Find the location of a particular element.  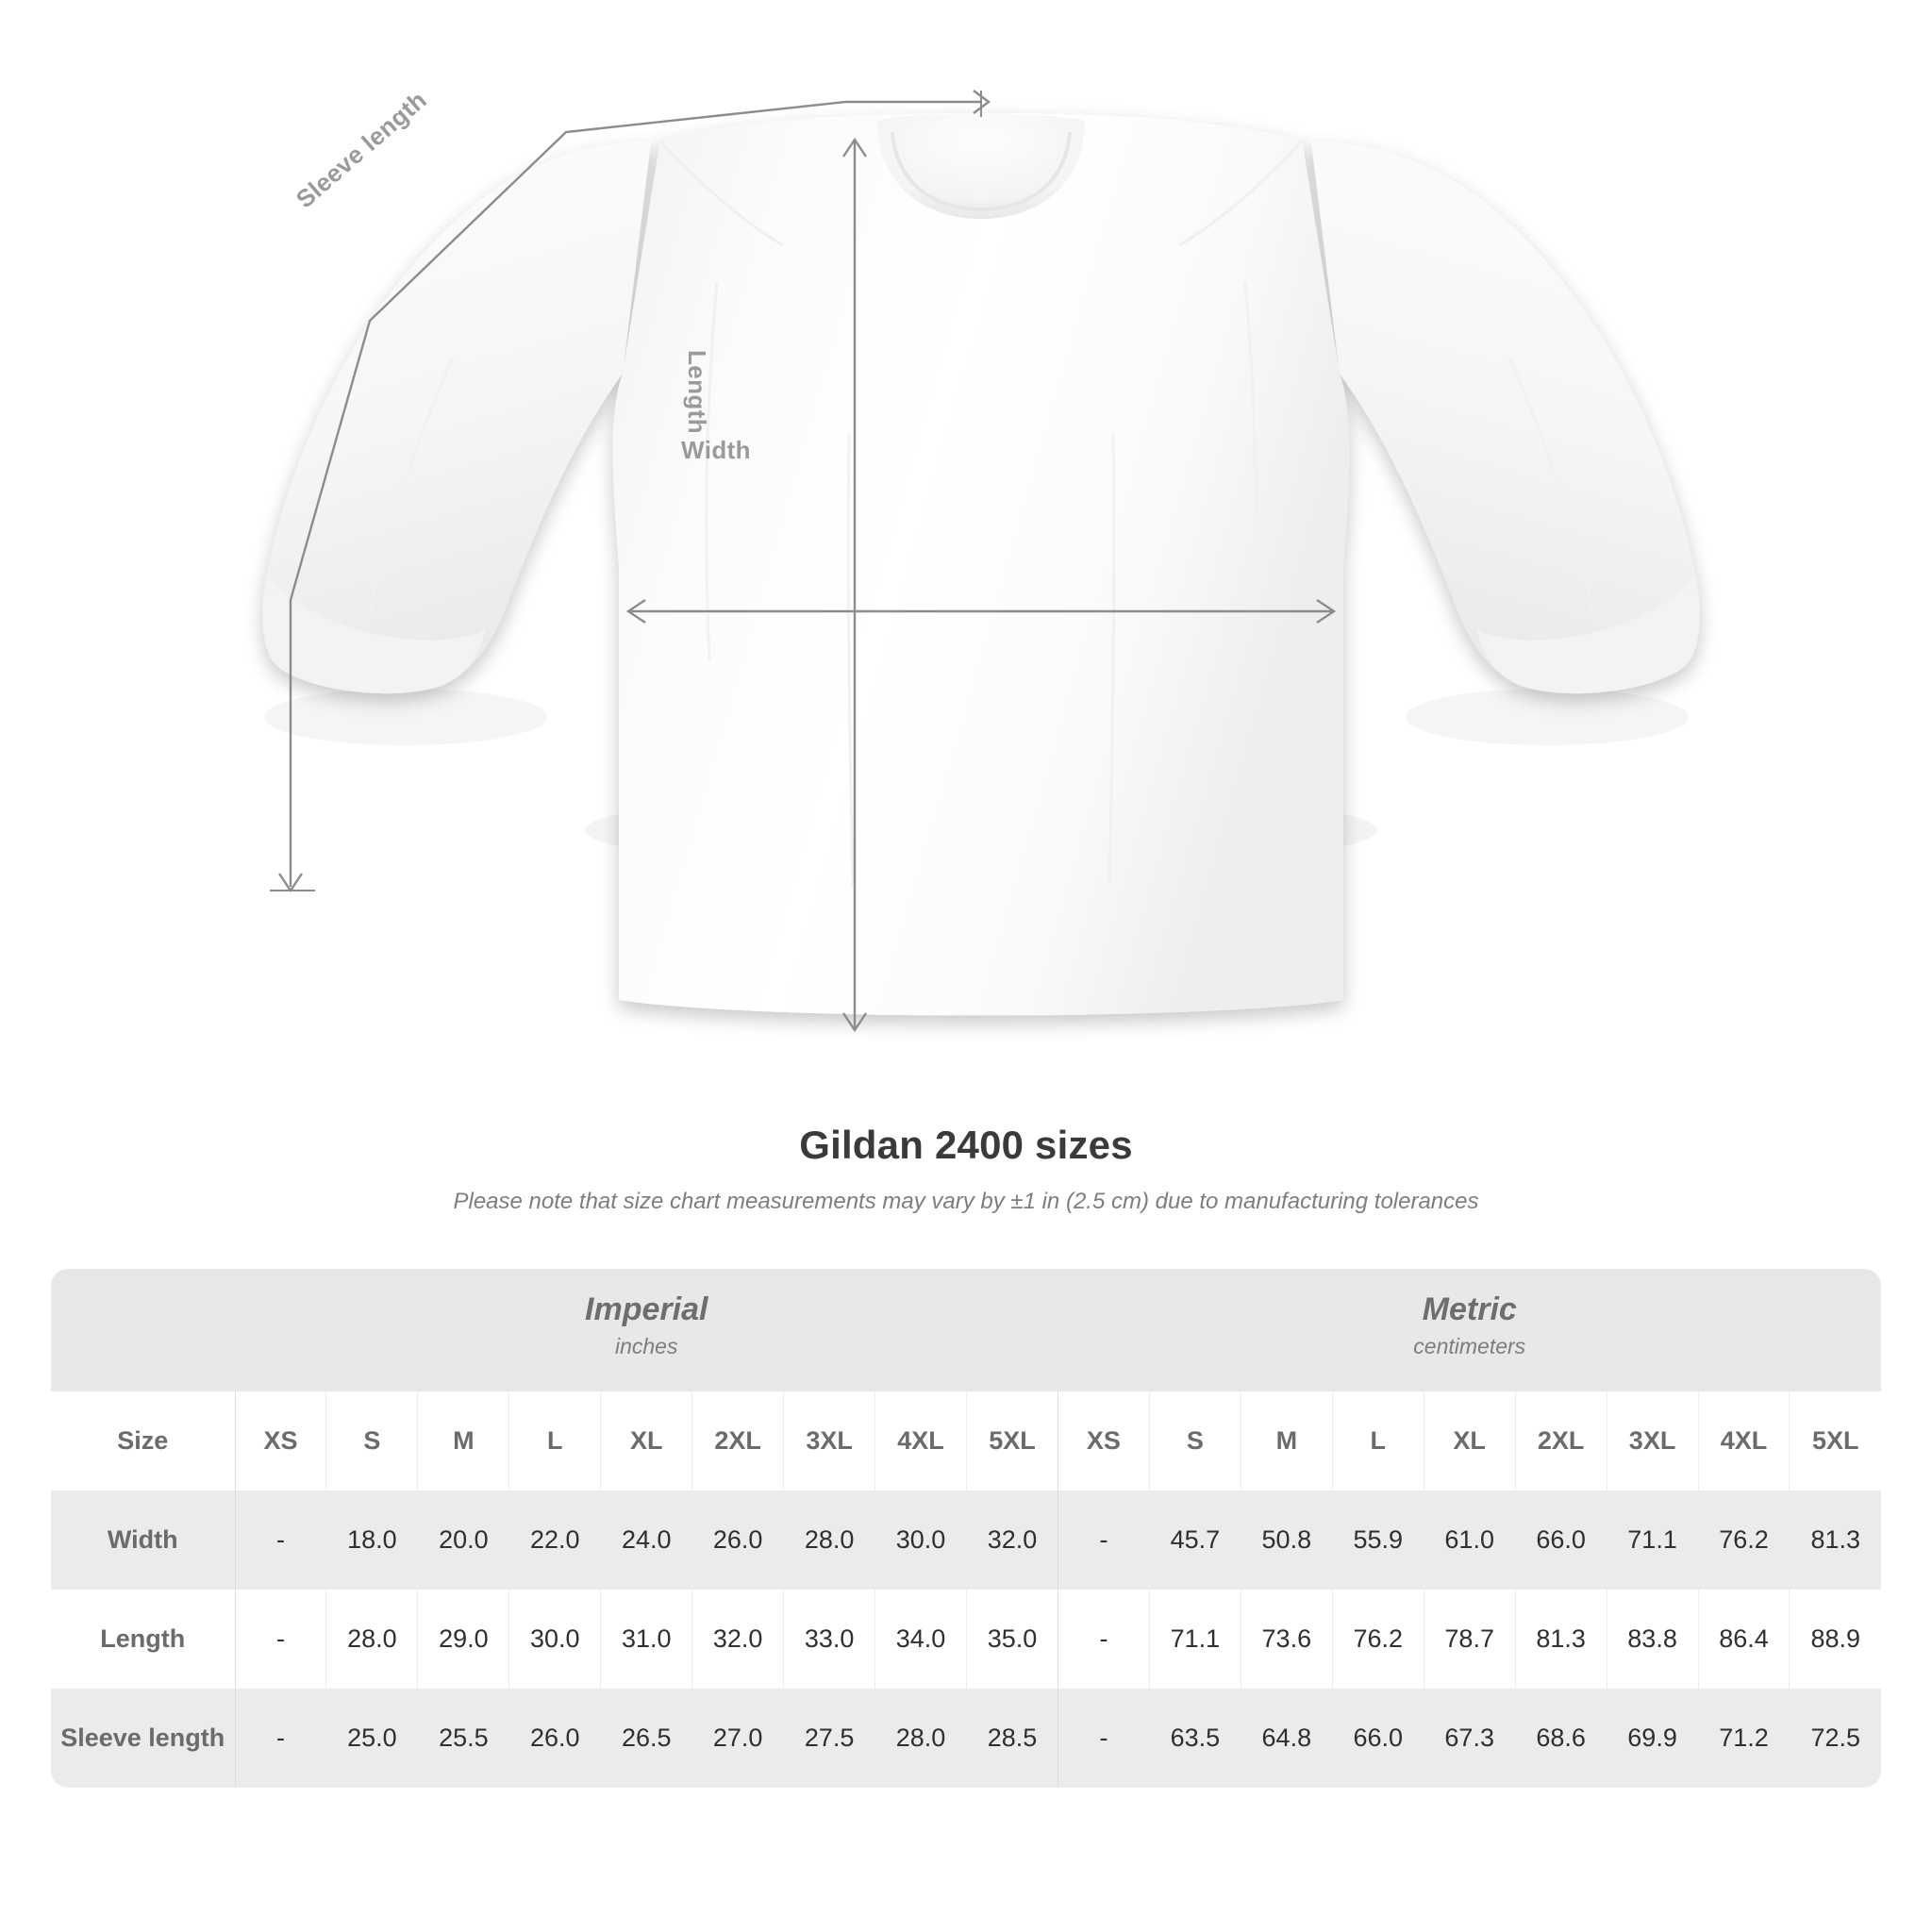

cell-width-metric-3xl: 71.1 is located at coordinates (1653, 1540).